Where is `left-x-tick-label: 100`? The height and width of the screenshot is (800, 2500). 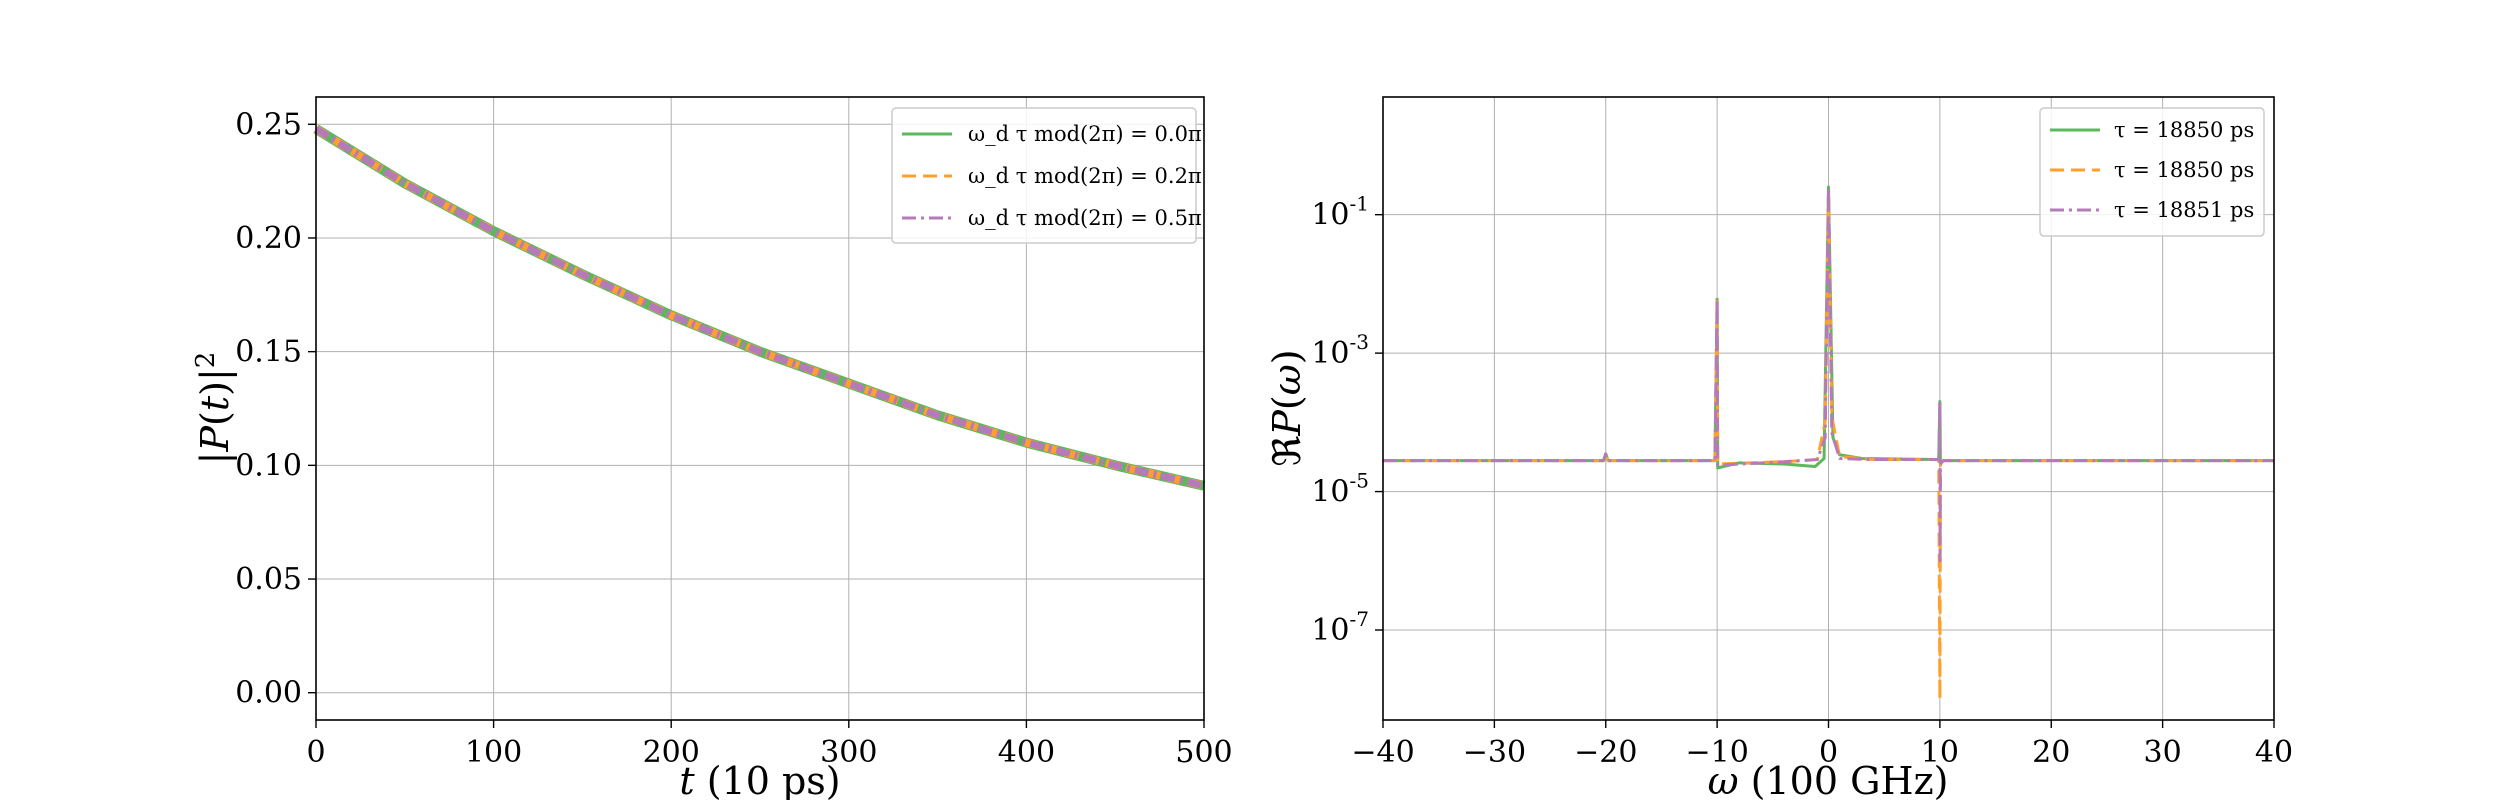 left-x-tick-label: 100 is located at coordinates (493, 752).